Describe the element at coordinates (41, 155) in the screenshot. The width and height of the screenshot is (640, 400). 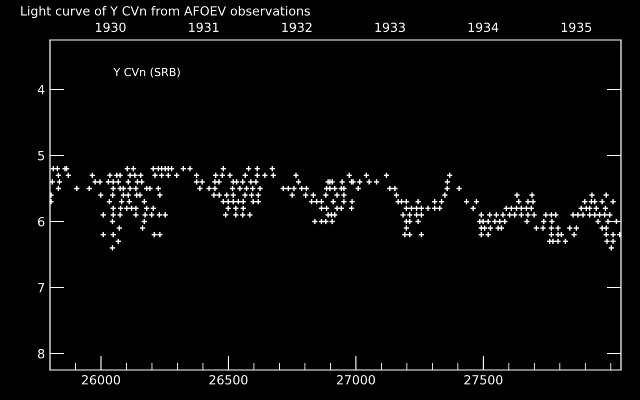
I see `y-tick-label: 5` at that location.